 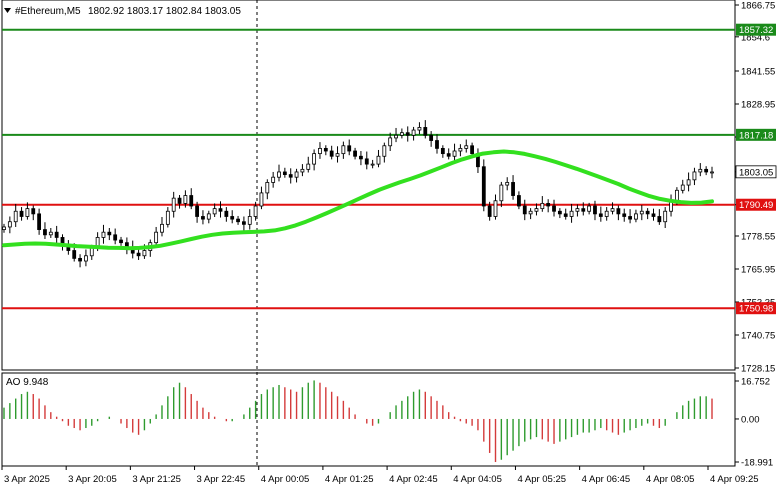 What do you see at coordinates (758, 6) in the screenshot?
I see `y-axis-label: 1866.75` at bounding box center [758, 6].